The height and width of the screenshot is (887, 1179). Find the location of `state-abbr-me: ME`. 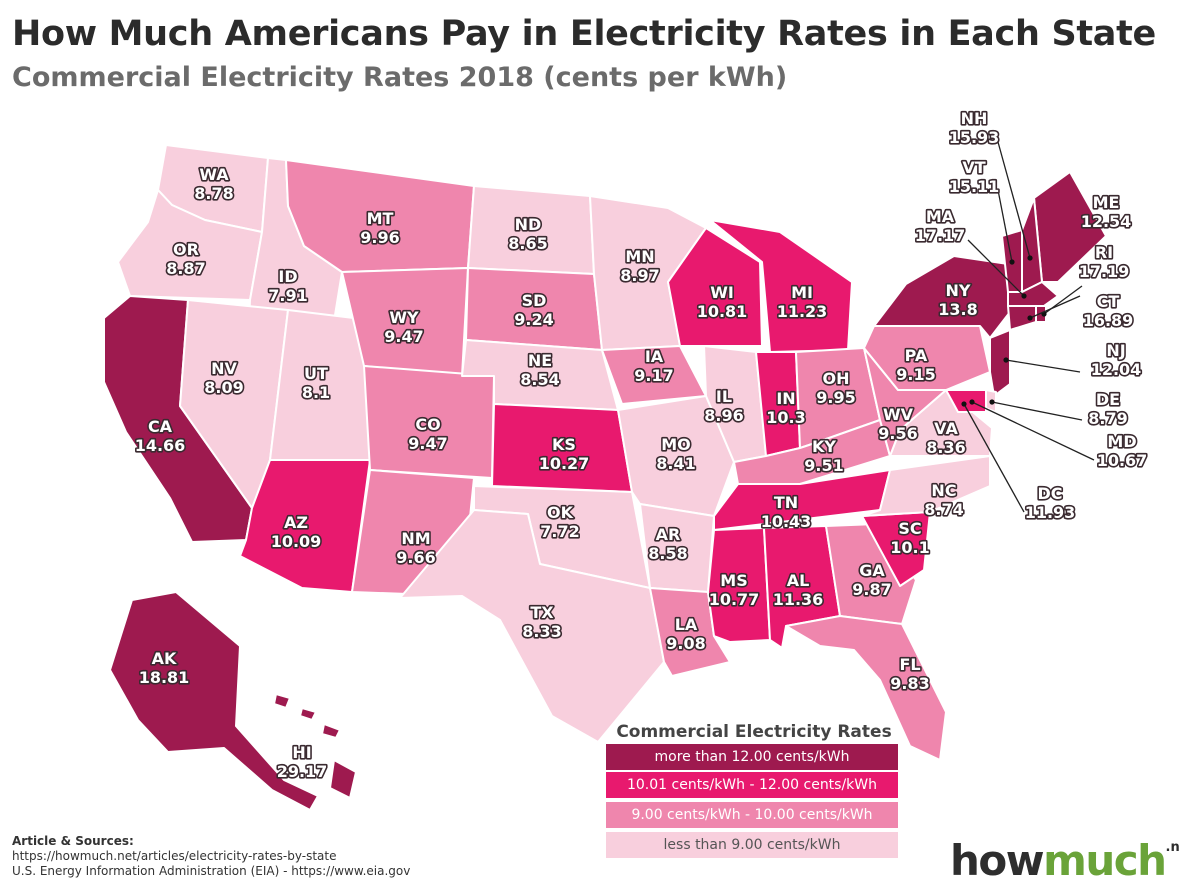

state-abbr-me: ME is located at coordinates (1106, 202).